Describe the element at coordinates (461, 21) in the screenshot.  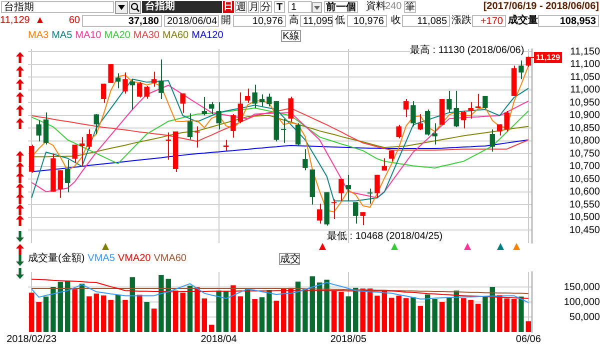
I see `text: 漲跌` at that location.